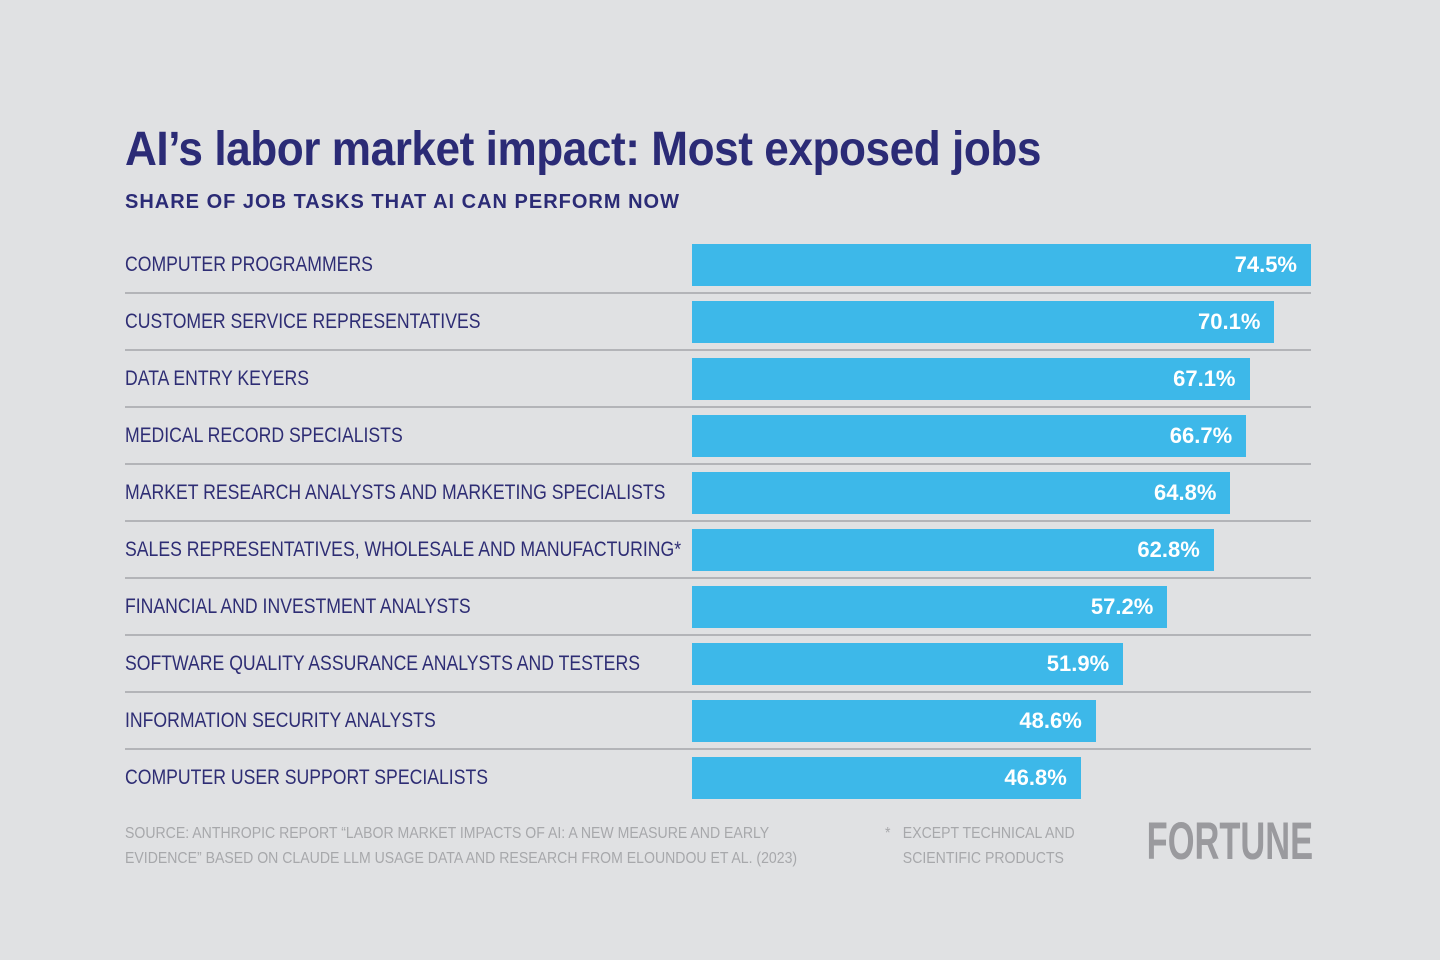 This screenshot has width=1440, height=960. I want to click on chart-row: INFORMATION SECURITY ANALYSTS 48.6%, so click(718, 721).